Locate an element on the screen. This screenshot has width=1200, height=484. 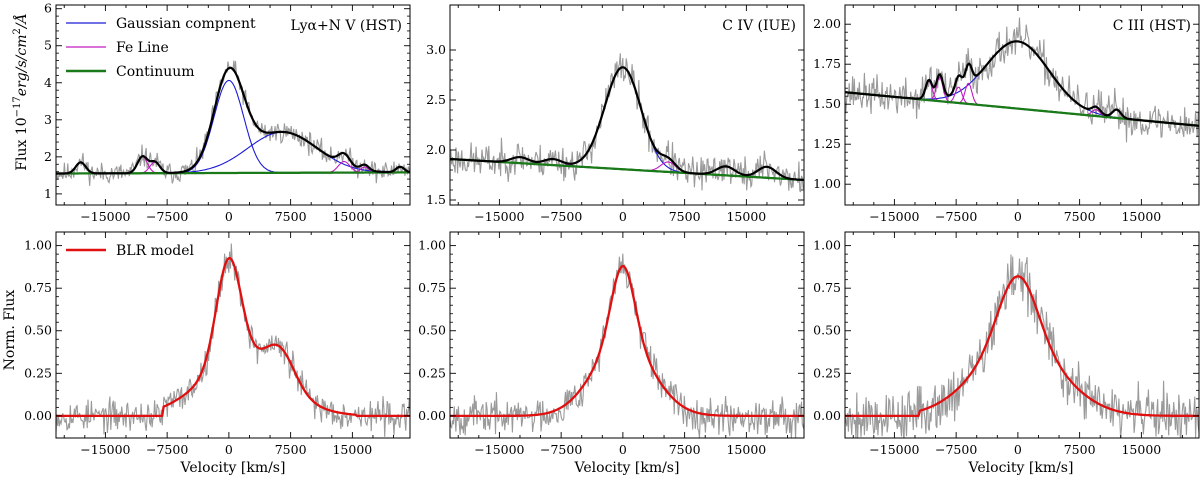
y-tick-label: 3 is located at coordinates (48, 119).